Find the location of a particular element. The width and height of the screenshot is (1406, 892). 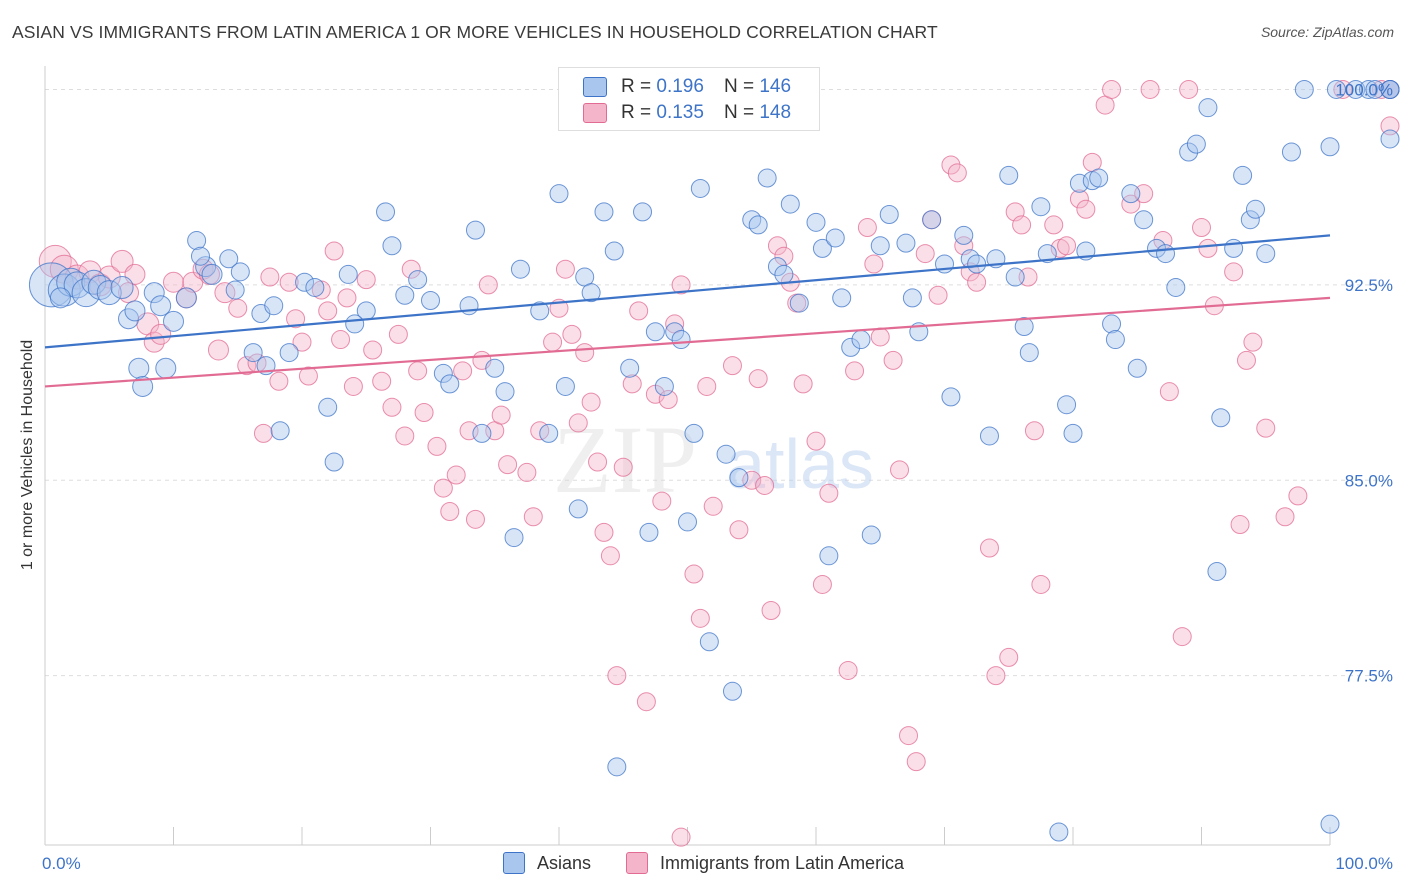

latin-n-label: N = is located at coordinates (739, 112).